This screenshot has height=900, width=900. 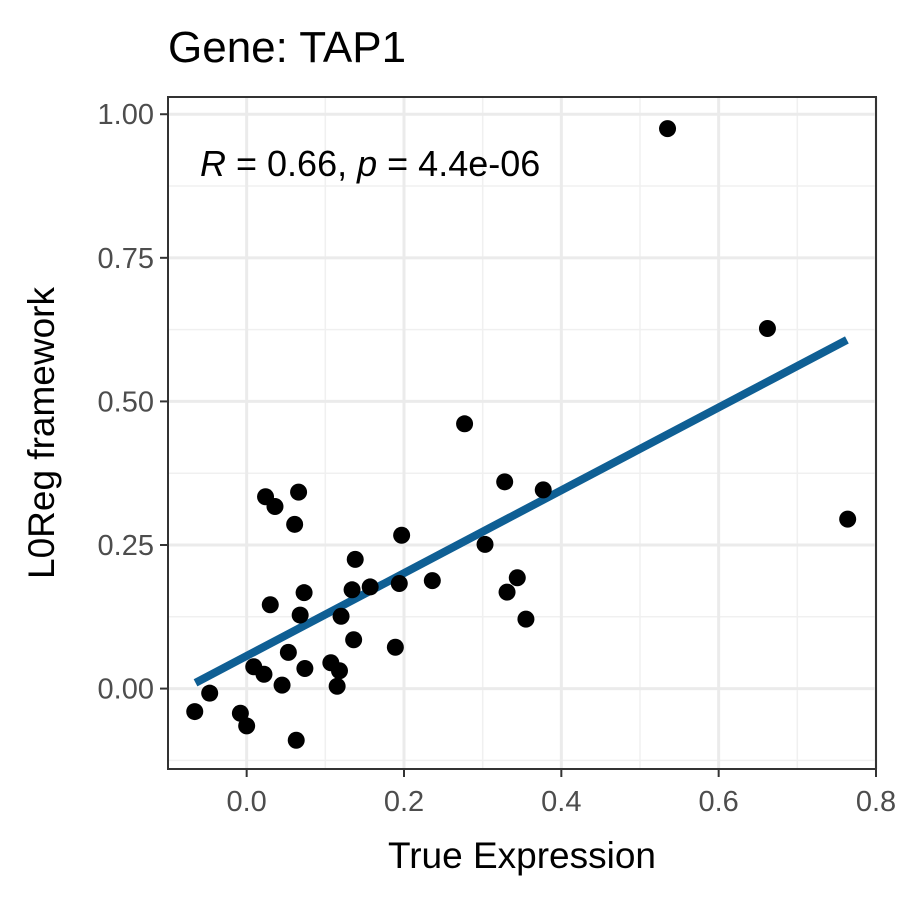 I want to click on r-symbol: R, so click(x=213, y=163).